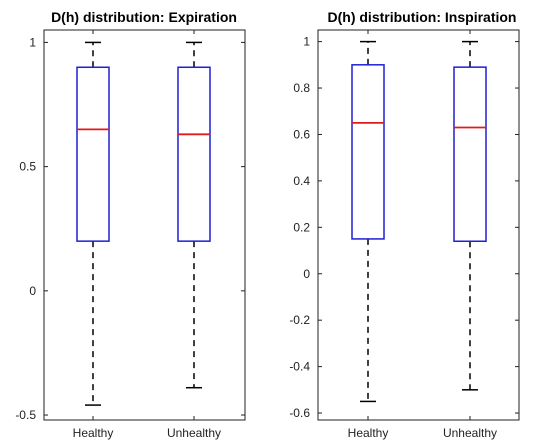 This screenshot has width=550, height=448. I want to click on chart-title: D(h) distribution: Expiration, so click(144, 17).